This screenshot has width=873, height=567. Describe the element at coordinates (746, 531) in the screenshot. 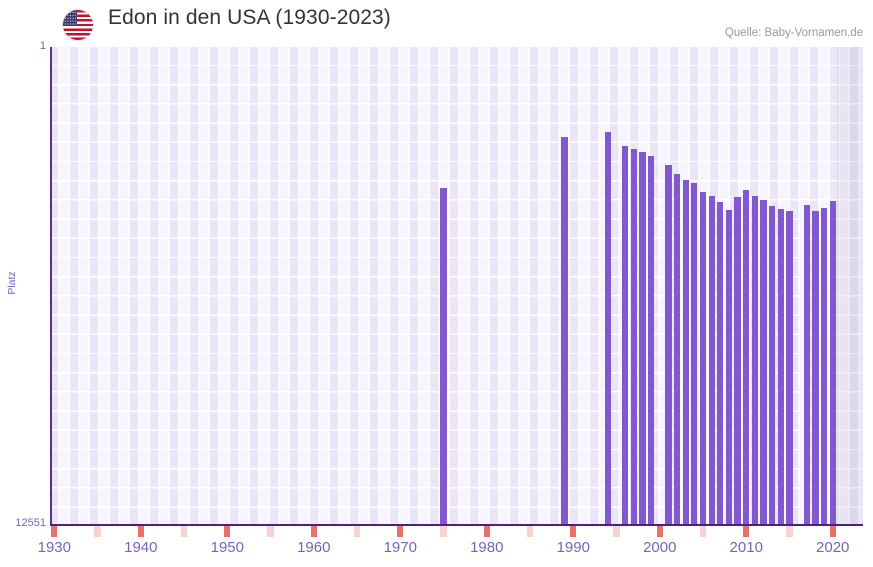

I see `x-tick-2010` at that location.